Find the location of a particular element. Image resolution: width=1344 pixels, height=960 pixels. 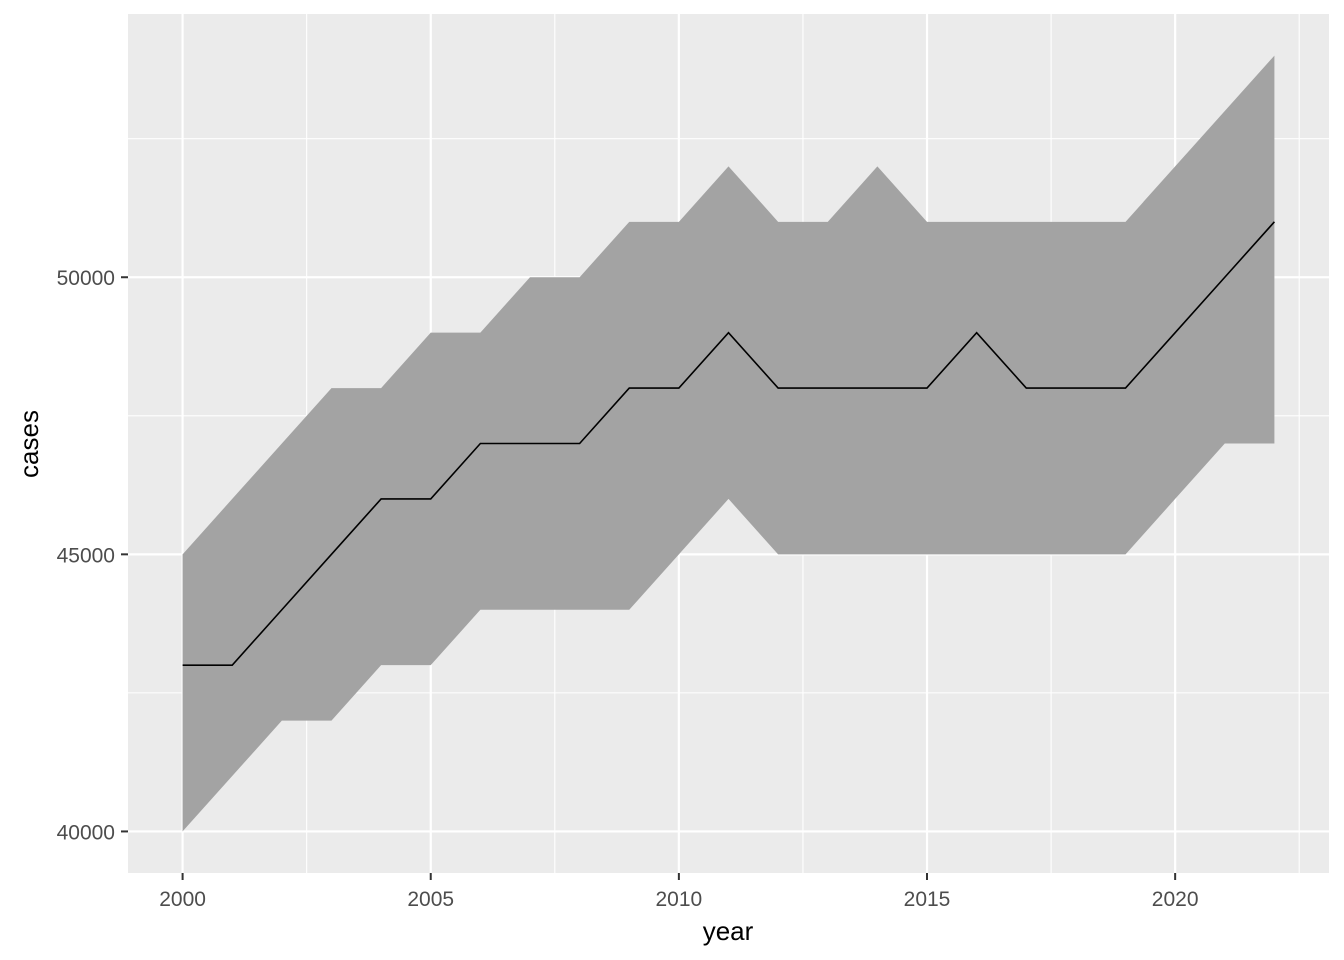

y-tick-label: 40000 is located at coordinates (86, 832).